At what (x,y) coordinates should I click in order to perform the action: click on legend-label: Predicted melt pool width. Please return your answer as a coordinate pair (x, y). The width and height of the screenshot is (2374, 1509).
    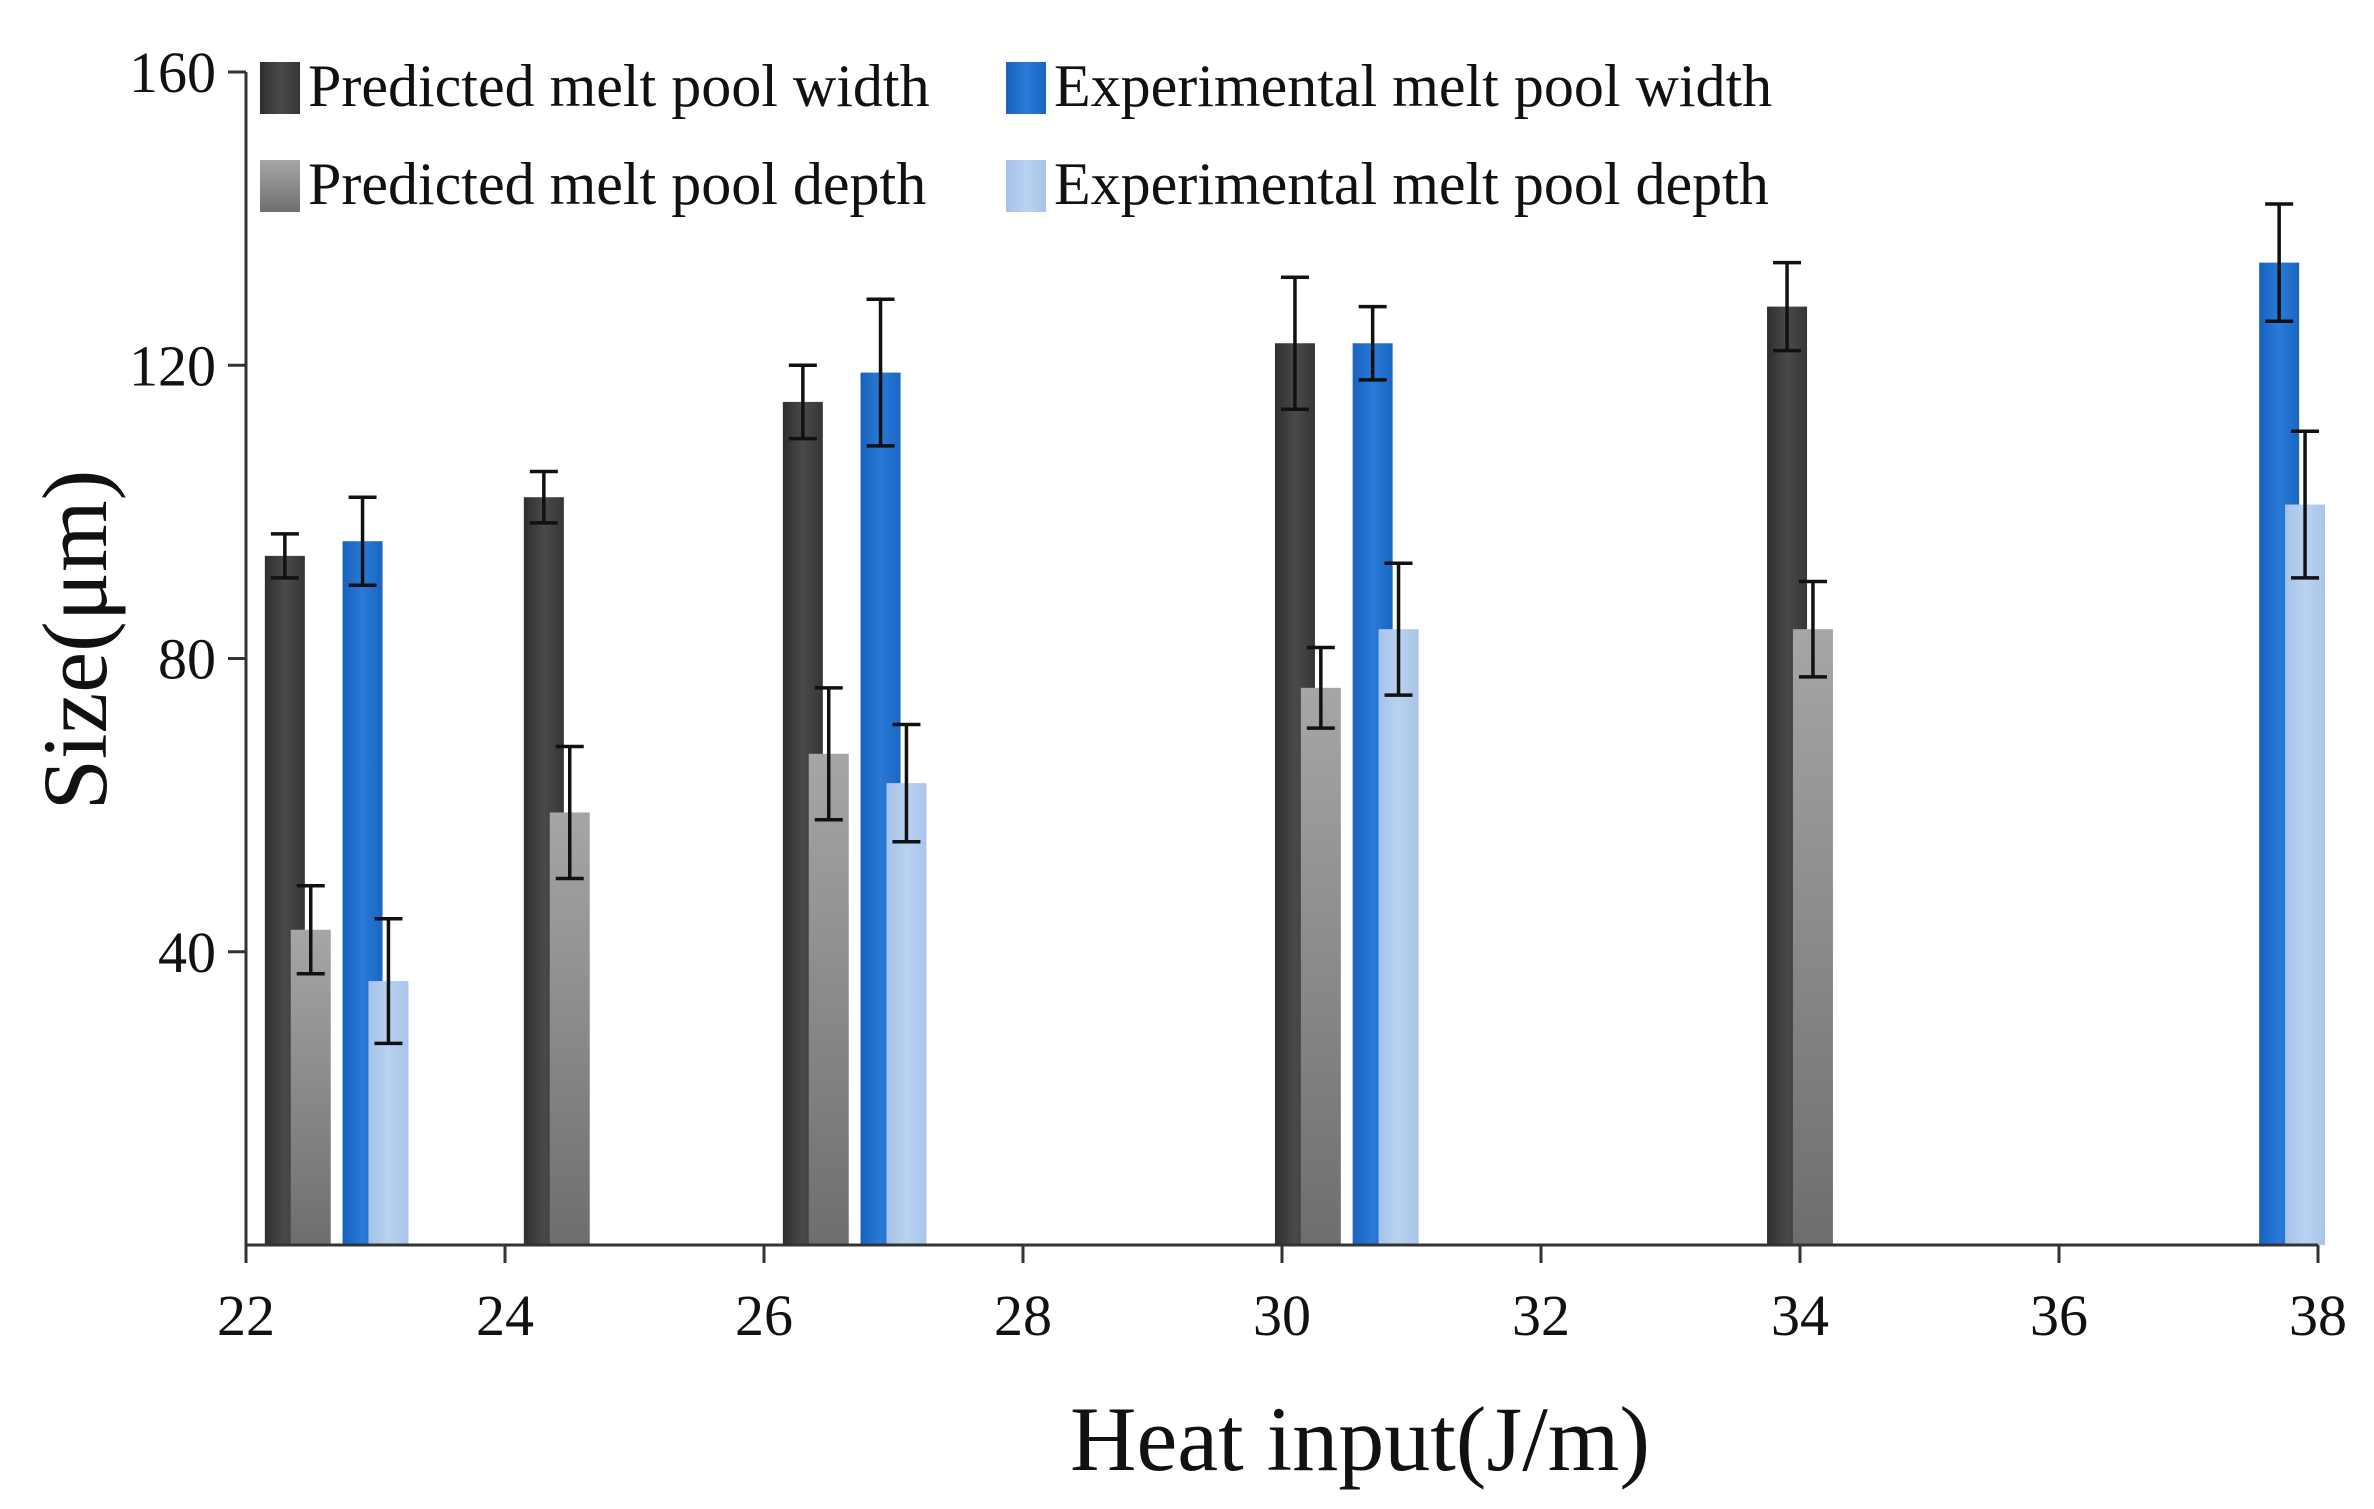
    Looking at the image, I should click on (619, 86).